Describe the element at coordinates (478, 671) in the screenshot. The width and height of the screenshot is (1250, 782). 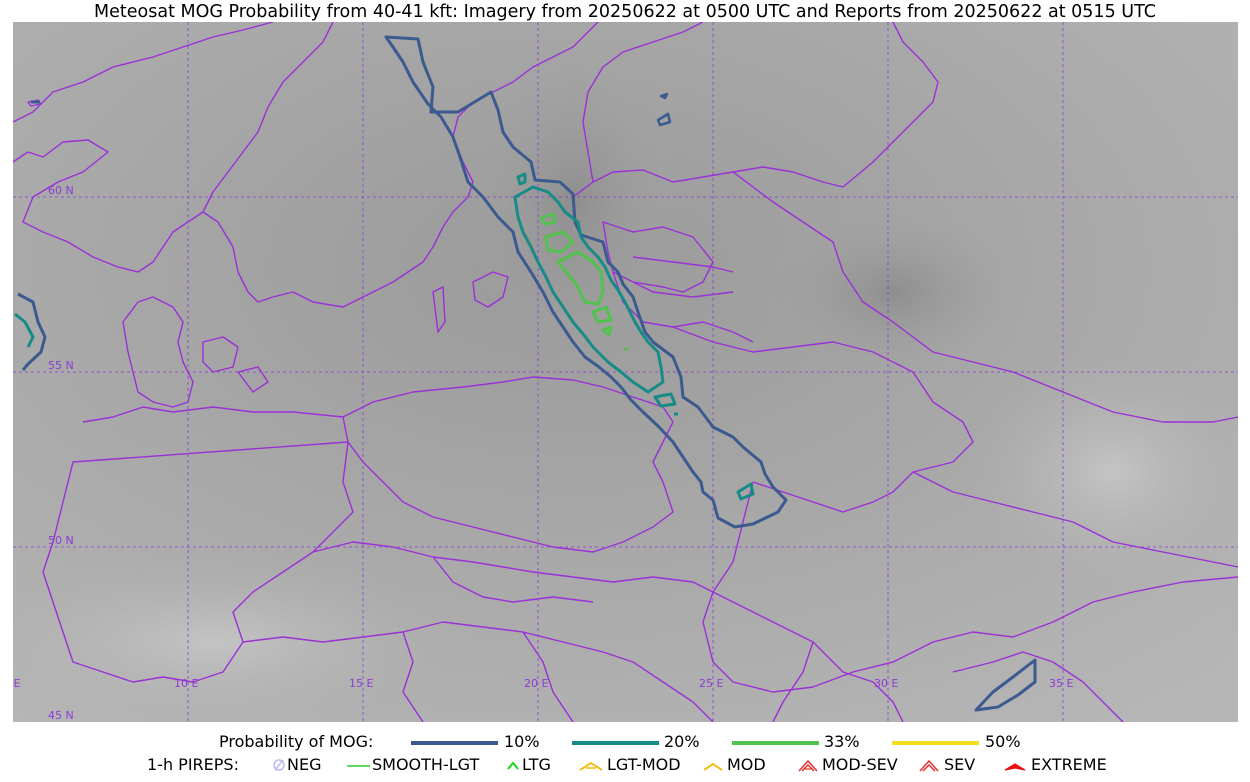
I see `austria-hungary-border` at that location.